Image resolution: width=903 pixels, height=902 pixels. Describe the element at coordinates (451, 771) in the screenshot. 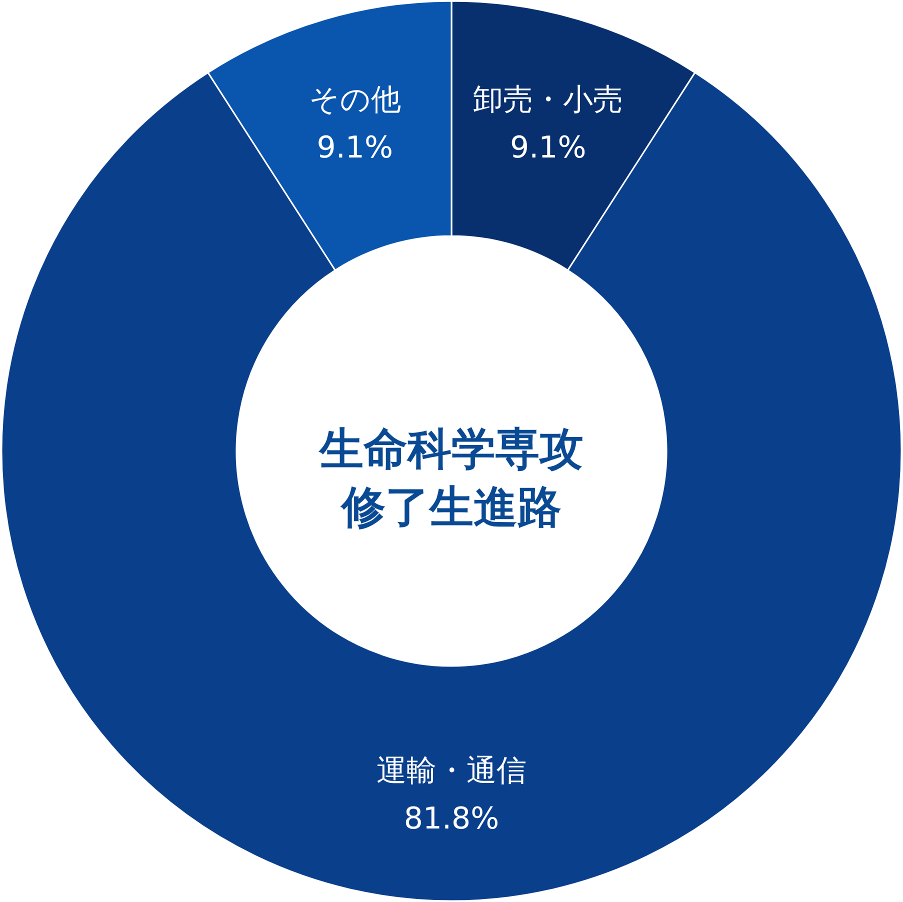

I see `slice-label: 運輸・通信` at that location.